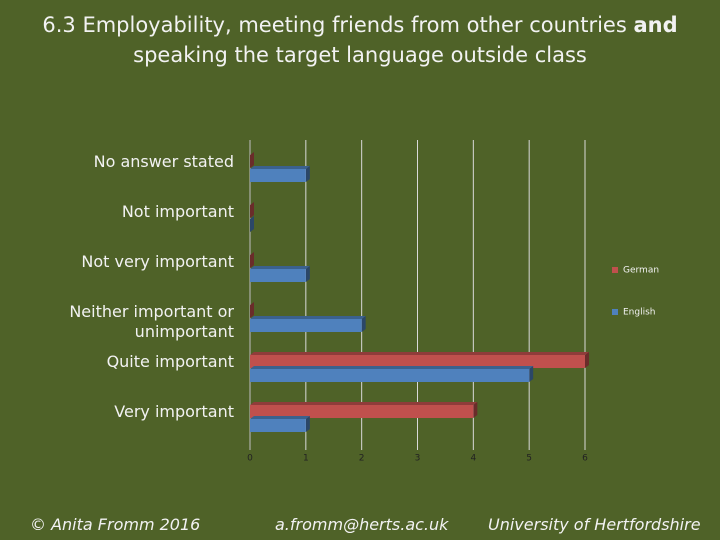 Image resolution: width=720 pixels, height=540 pixels. What do you see at coordinates (115, 524) in the screenshot?
I see `footer-left: © Anita Fromm 2016` at bounding box center [115, 524].